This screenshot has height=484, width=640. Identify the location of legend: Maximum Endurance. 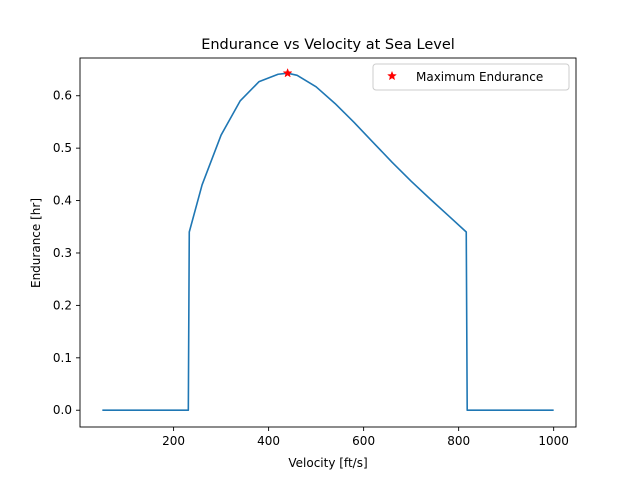
(471, 77).